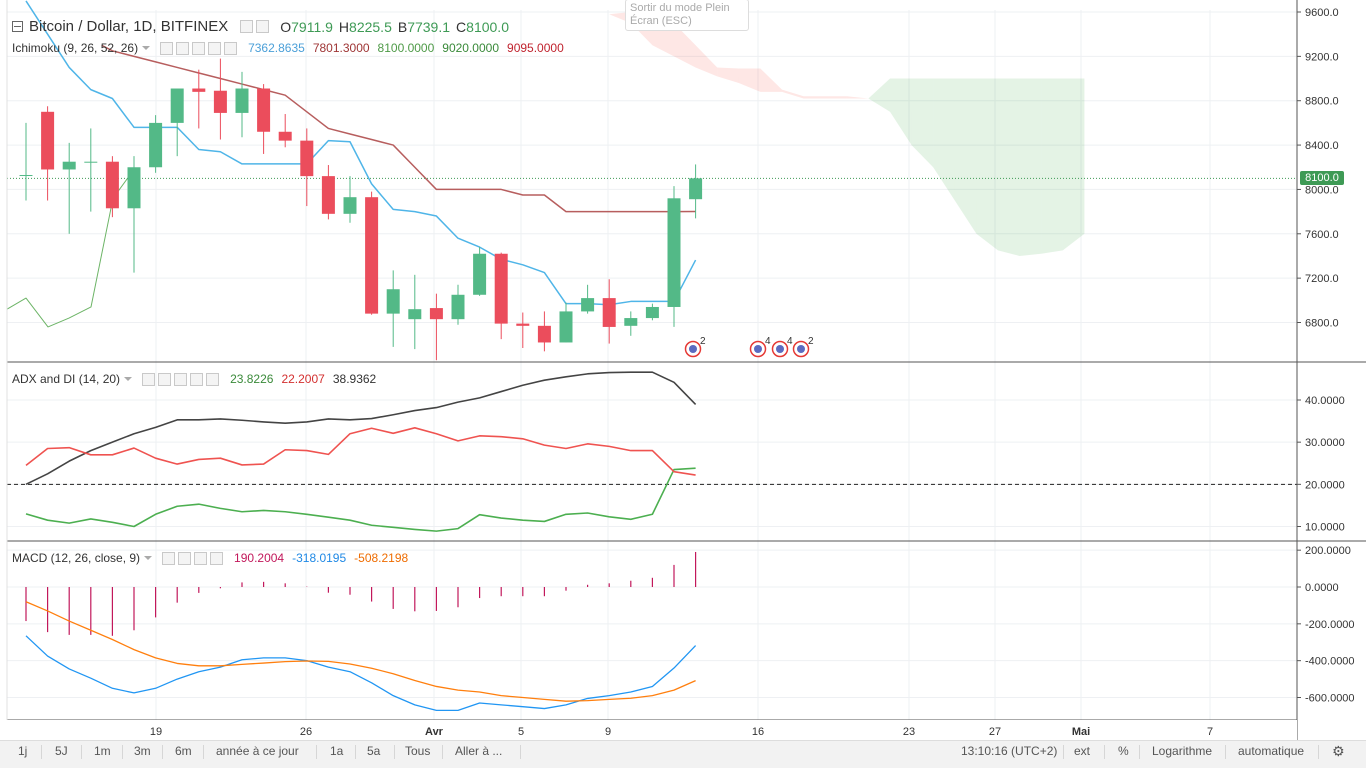 Image resolution: width=1366 pixels, height=768 pixels. Describe the element at coordinates (61, 751) in the screenshot. I see `period-5j: 5J` at that location.